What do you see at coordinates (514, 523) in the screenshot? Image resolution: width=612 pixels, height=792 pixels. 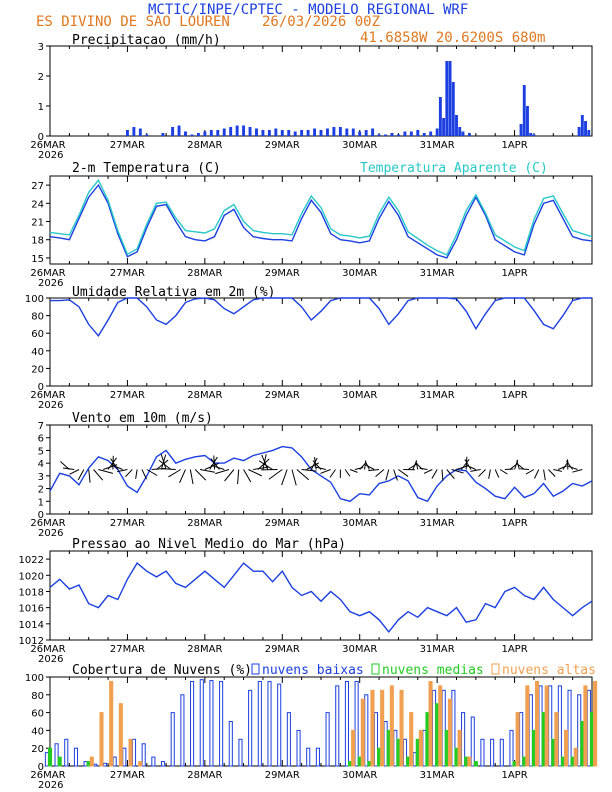 I see `wind-xtick-label: 1APR` at bounding box center [514, 523].